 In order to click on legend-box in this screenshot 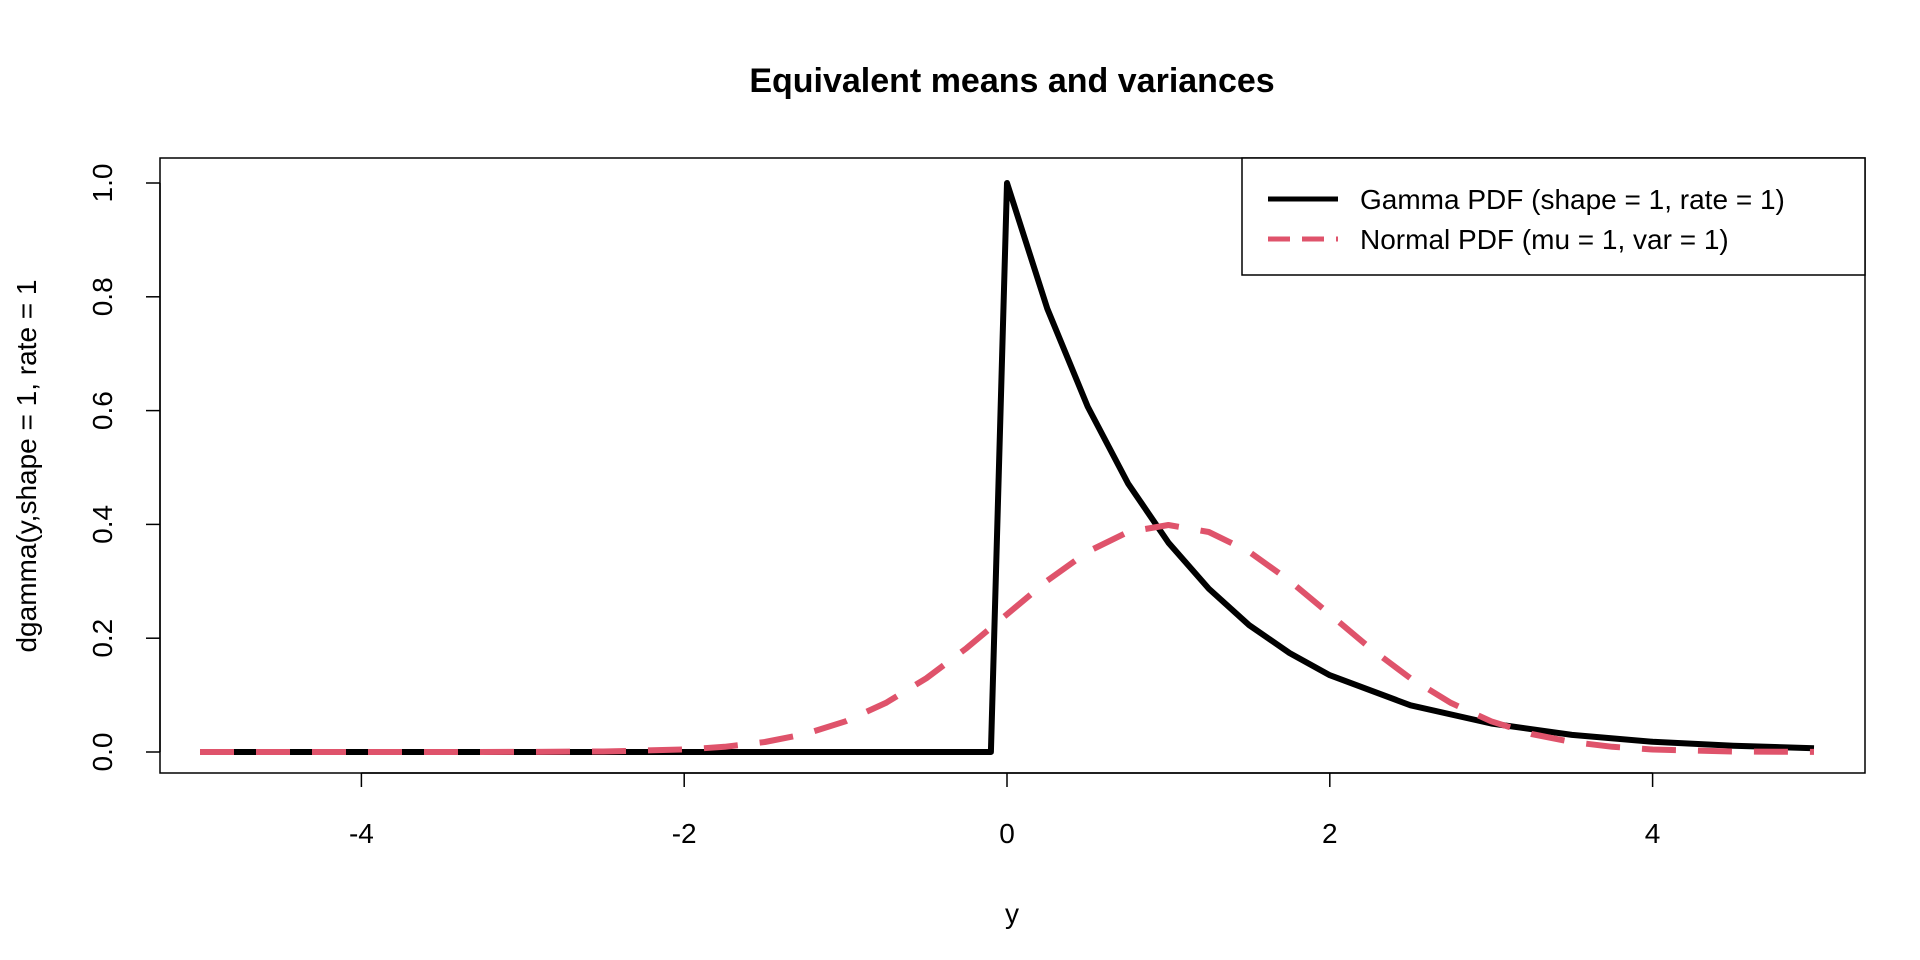, I will do `click(1553, 216)`.